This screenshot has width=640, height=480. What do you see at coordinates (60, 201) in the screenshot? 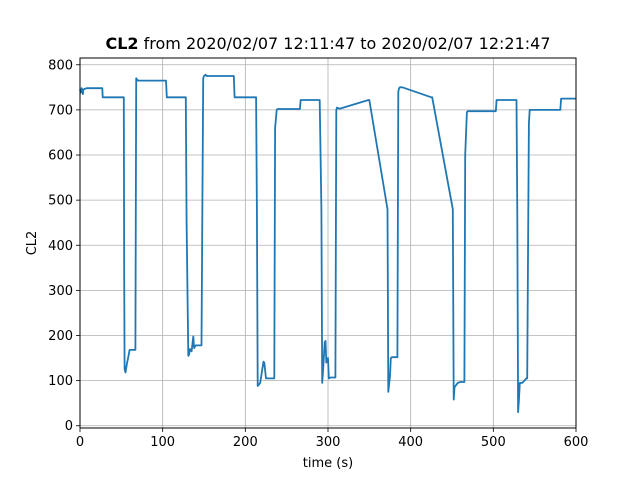
I see `y-tick-label: 500` at bounding box center [60, 201].